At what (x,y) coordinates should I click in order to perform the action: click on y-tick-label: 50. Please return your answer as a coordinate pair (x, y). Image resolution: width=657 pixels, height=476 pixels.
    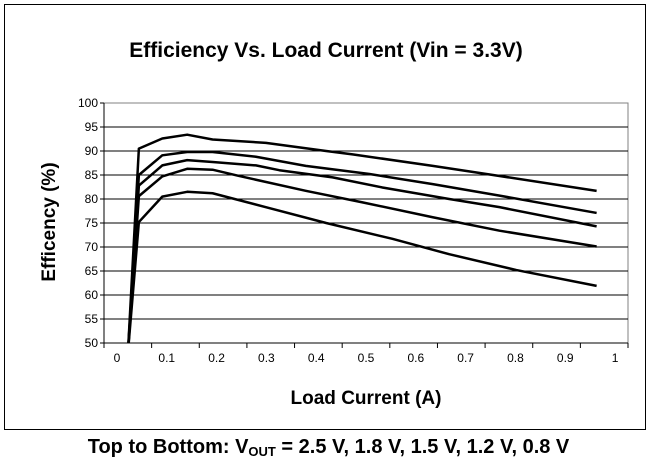
    Looking at the image, I should click on (92, 343).